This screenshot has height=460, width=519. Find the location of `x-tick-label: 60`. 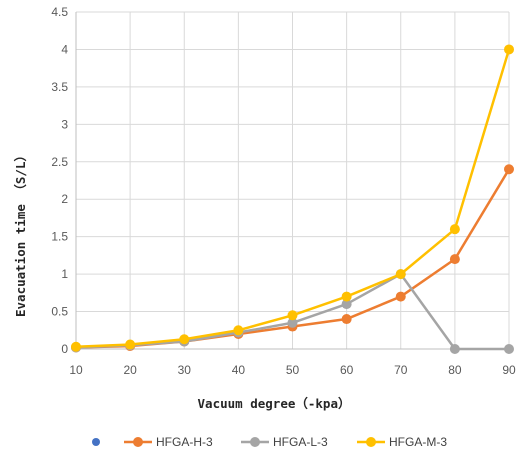

x-tick-label: 60 is located at coordinates (347, 370).